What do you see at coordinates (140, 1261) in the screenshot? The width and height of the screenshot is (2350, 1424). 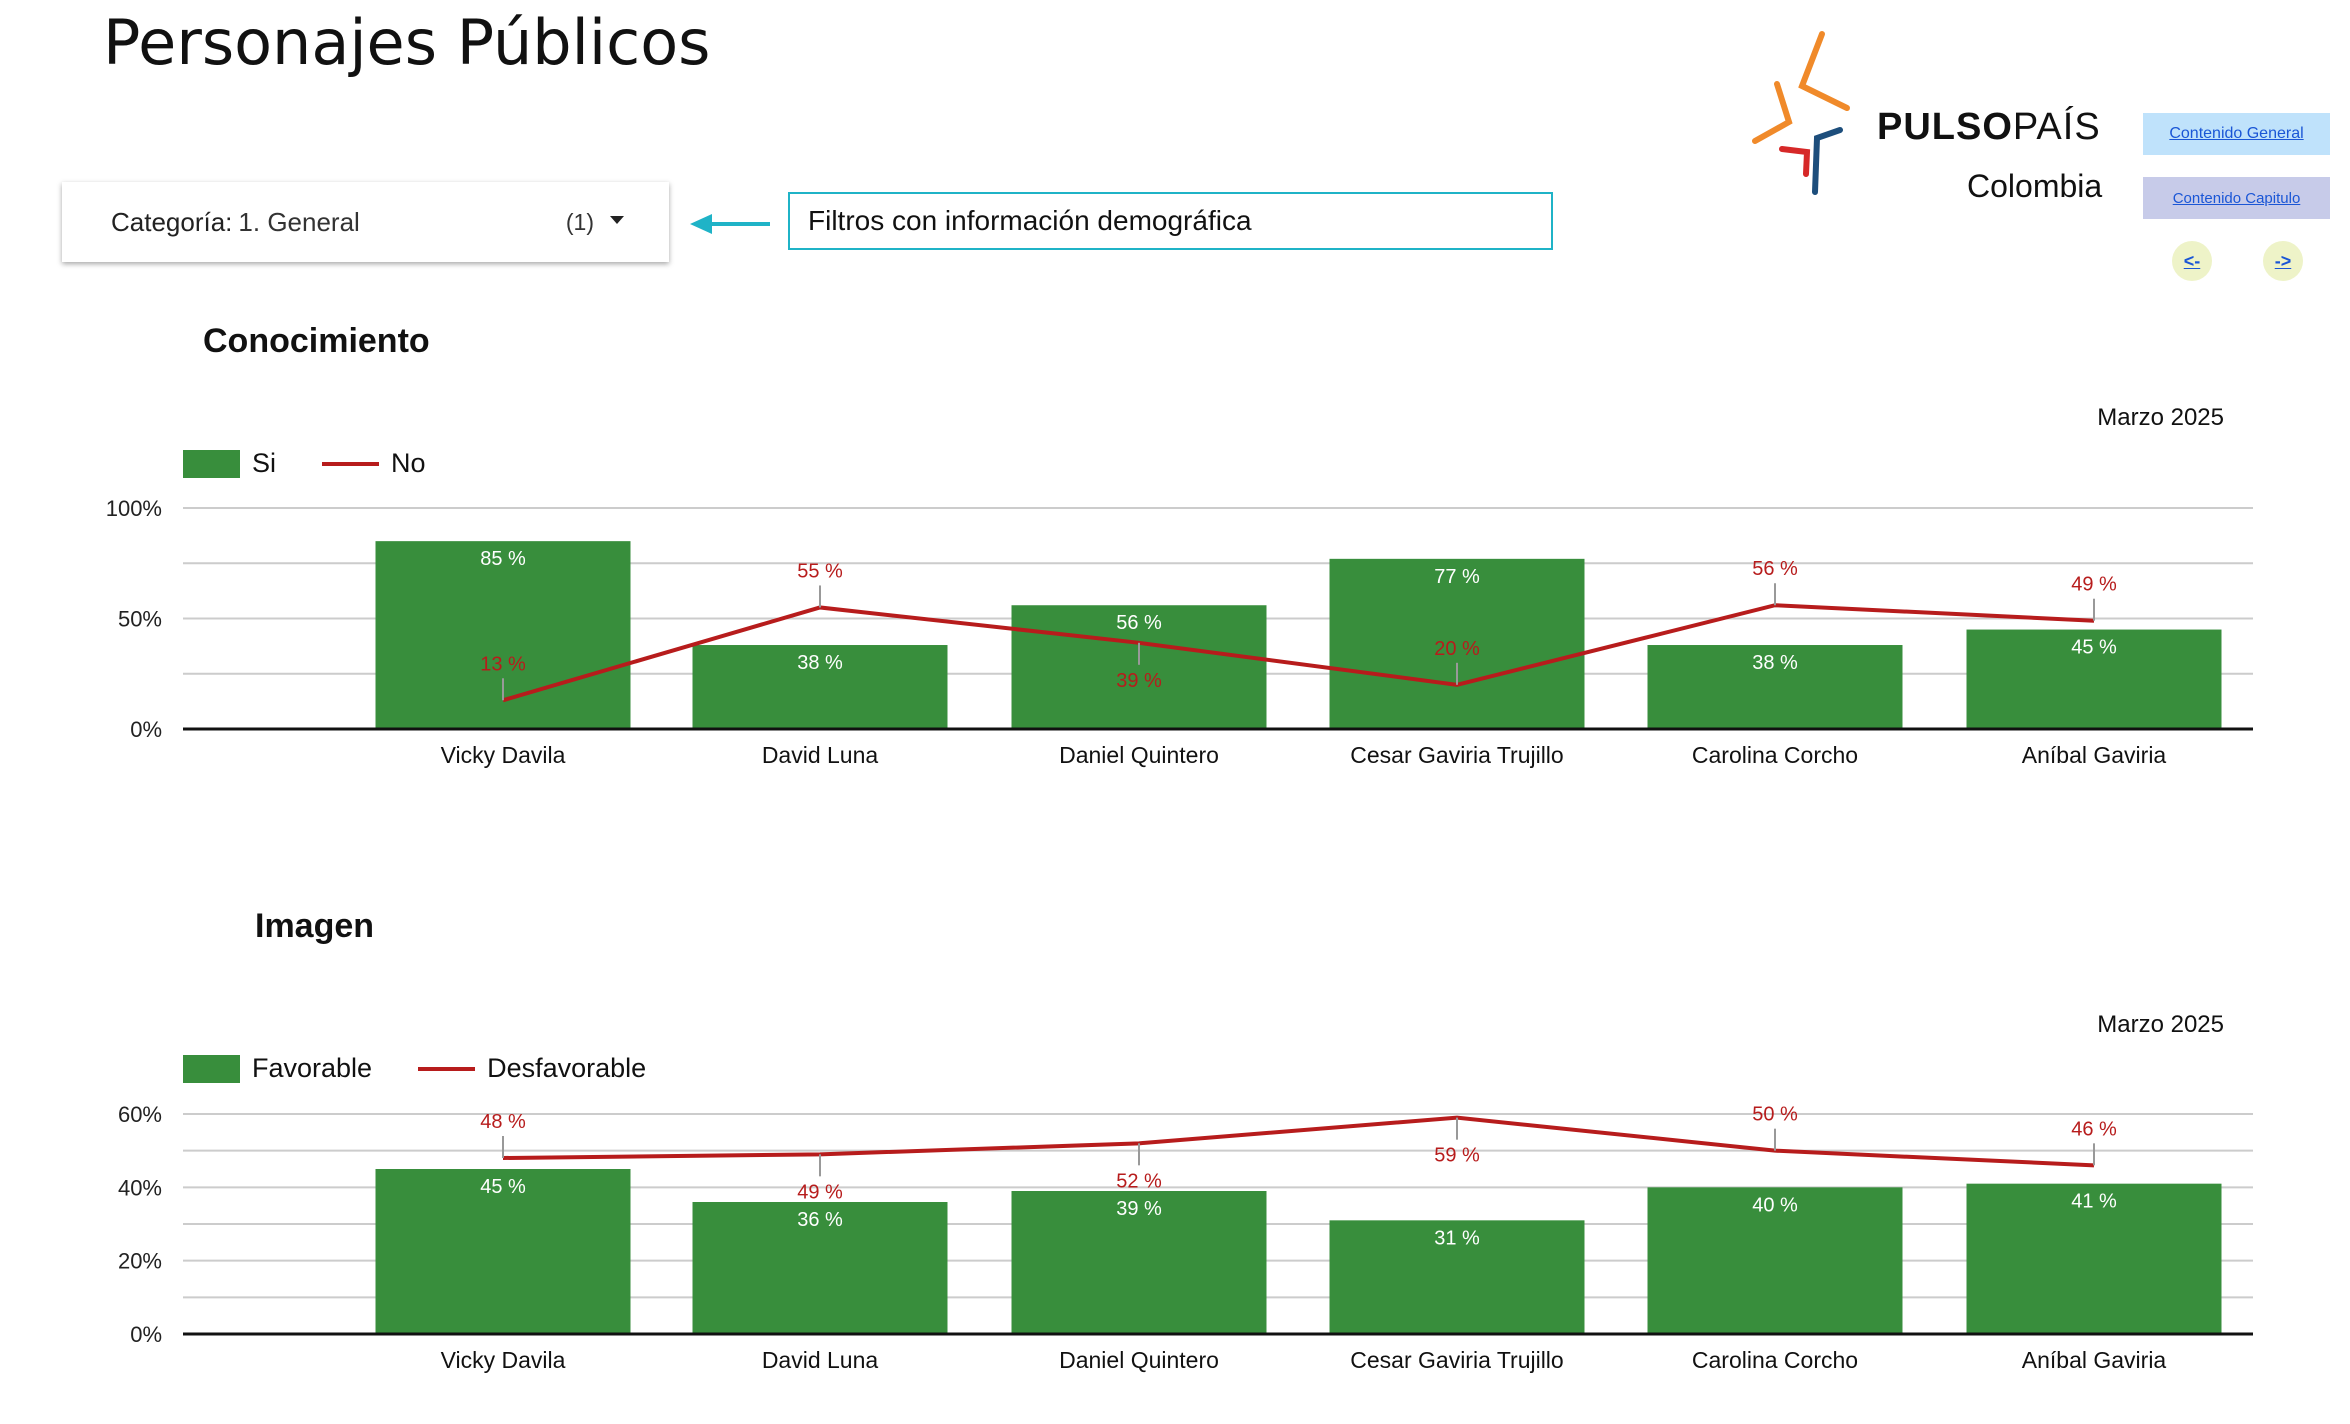 I see `y-tick-label: 20%` at bounding box center [140, 1261].